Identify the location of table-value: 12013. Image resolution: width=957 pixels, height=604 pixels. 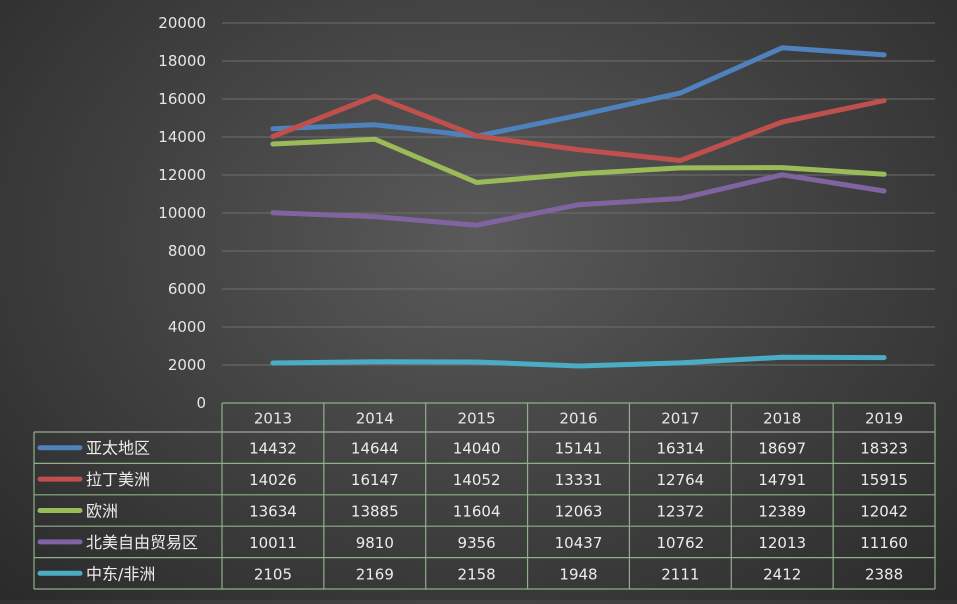
(782, 543).